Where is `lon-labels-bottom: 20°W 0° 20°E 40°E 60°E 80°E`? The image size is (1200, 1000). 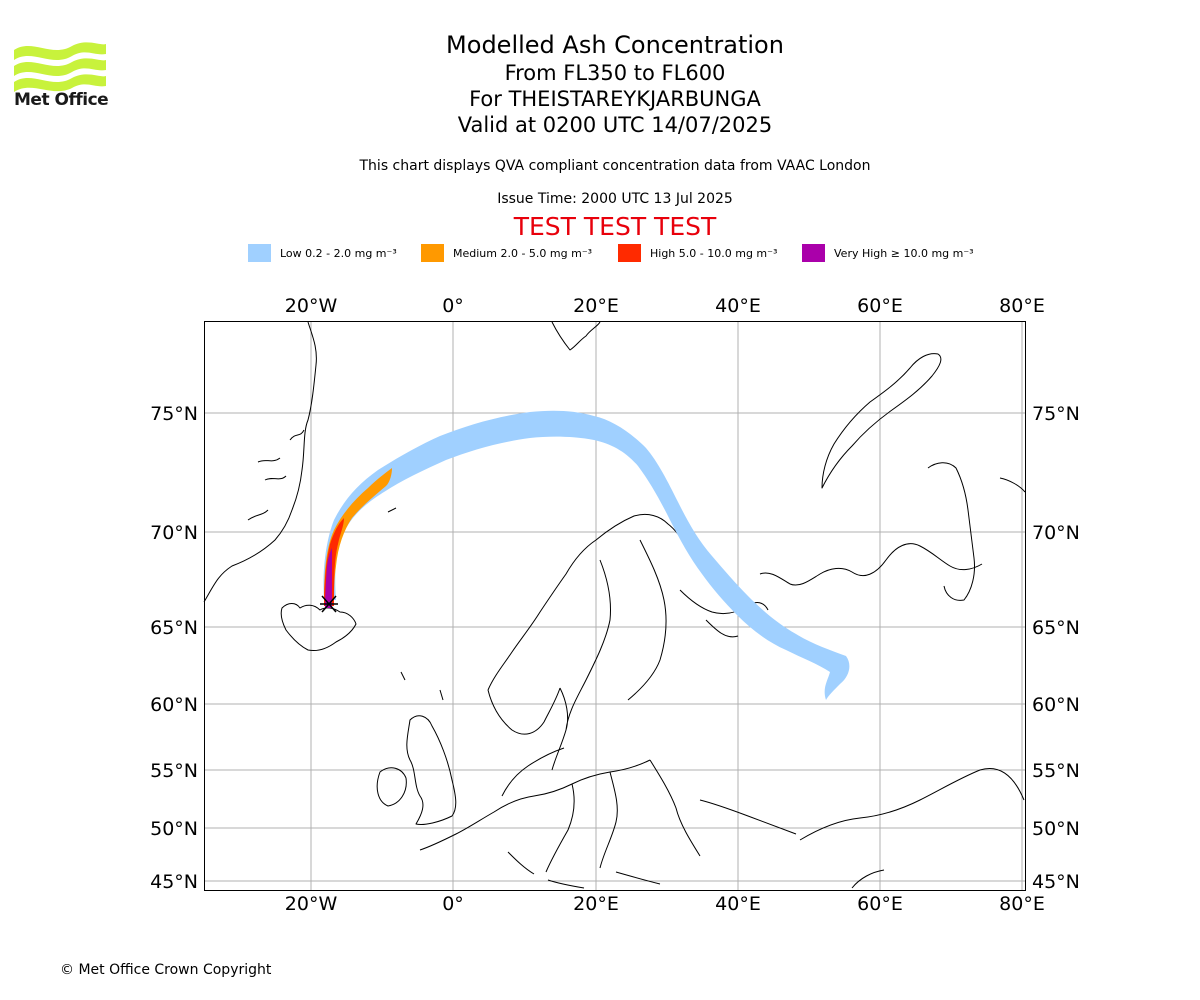 lon-labels-bottom: 20°W 0° 20°E 40°E 60°E 80°E is located at coordinates (665, 904).